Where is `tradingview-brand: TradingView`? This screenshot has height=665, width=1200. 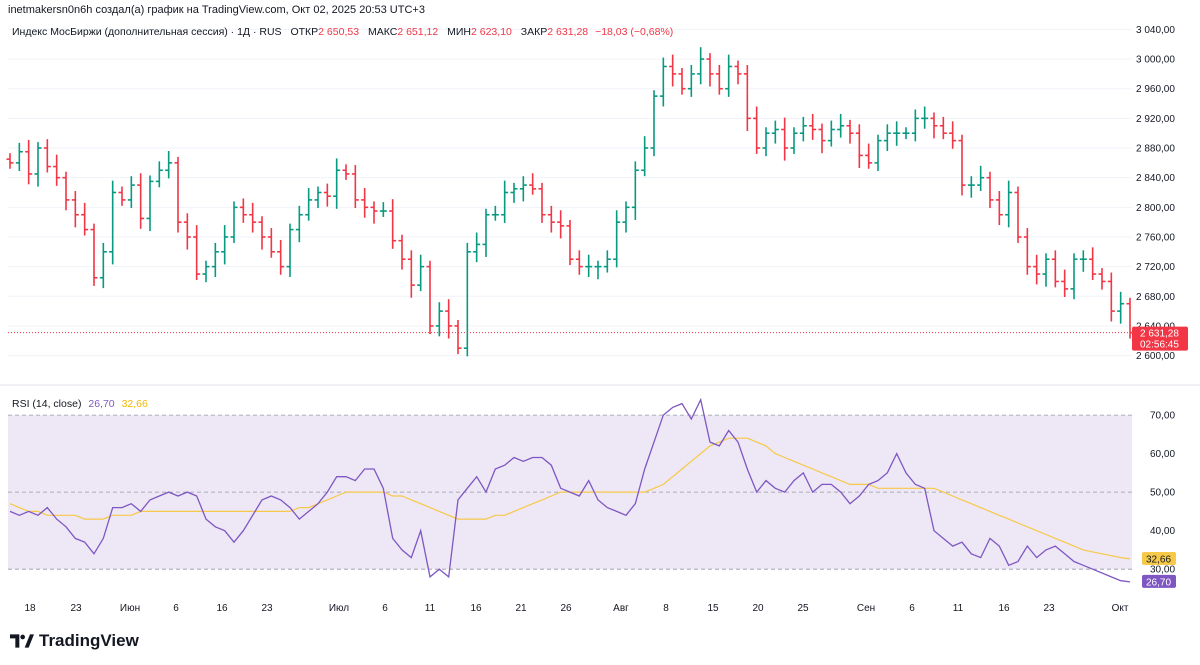
tradingview-brand: TradingView is located at coordinates (74, 641).